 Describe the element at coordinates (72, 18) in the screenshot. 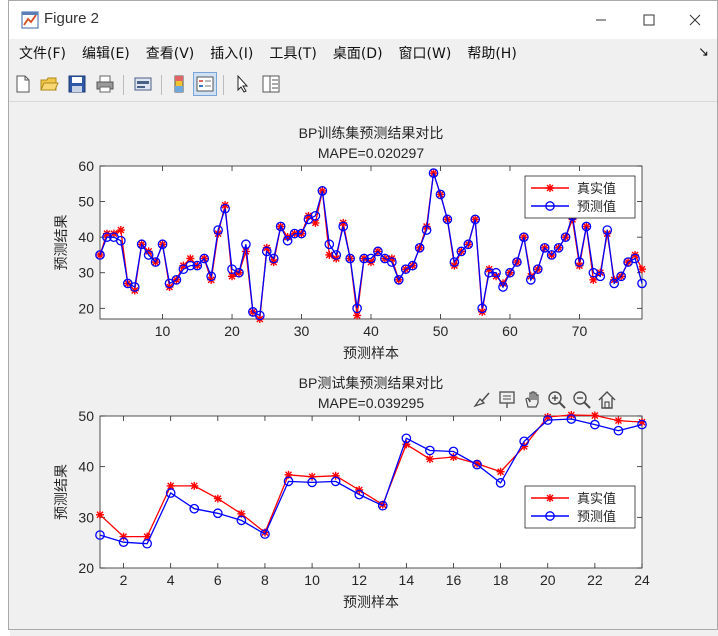

I see `window-title: Figure 2` at that location.